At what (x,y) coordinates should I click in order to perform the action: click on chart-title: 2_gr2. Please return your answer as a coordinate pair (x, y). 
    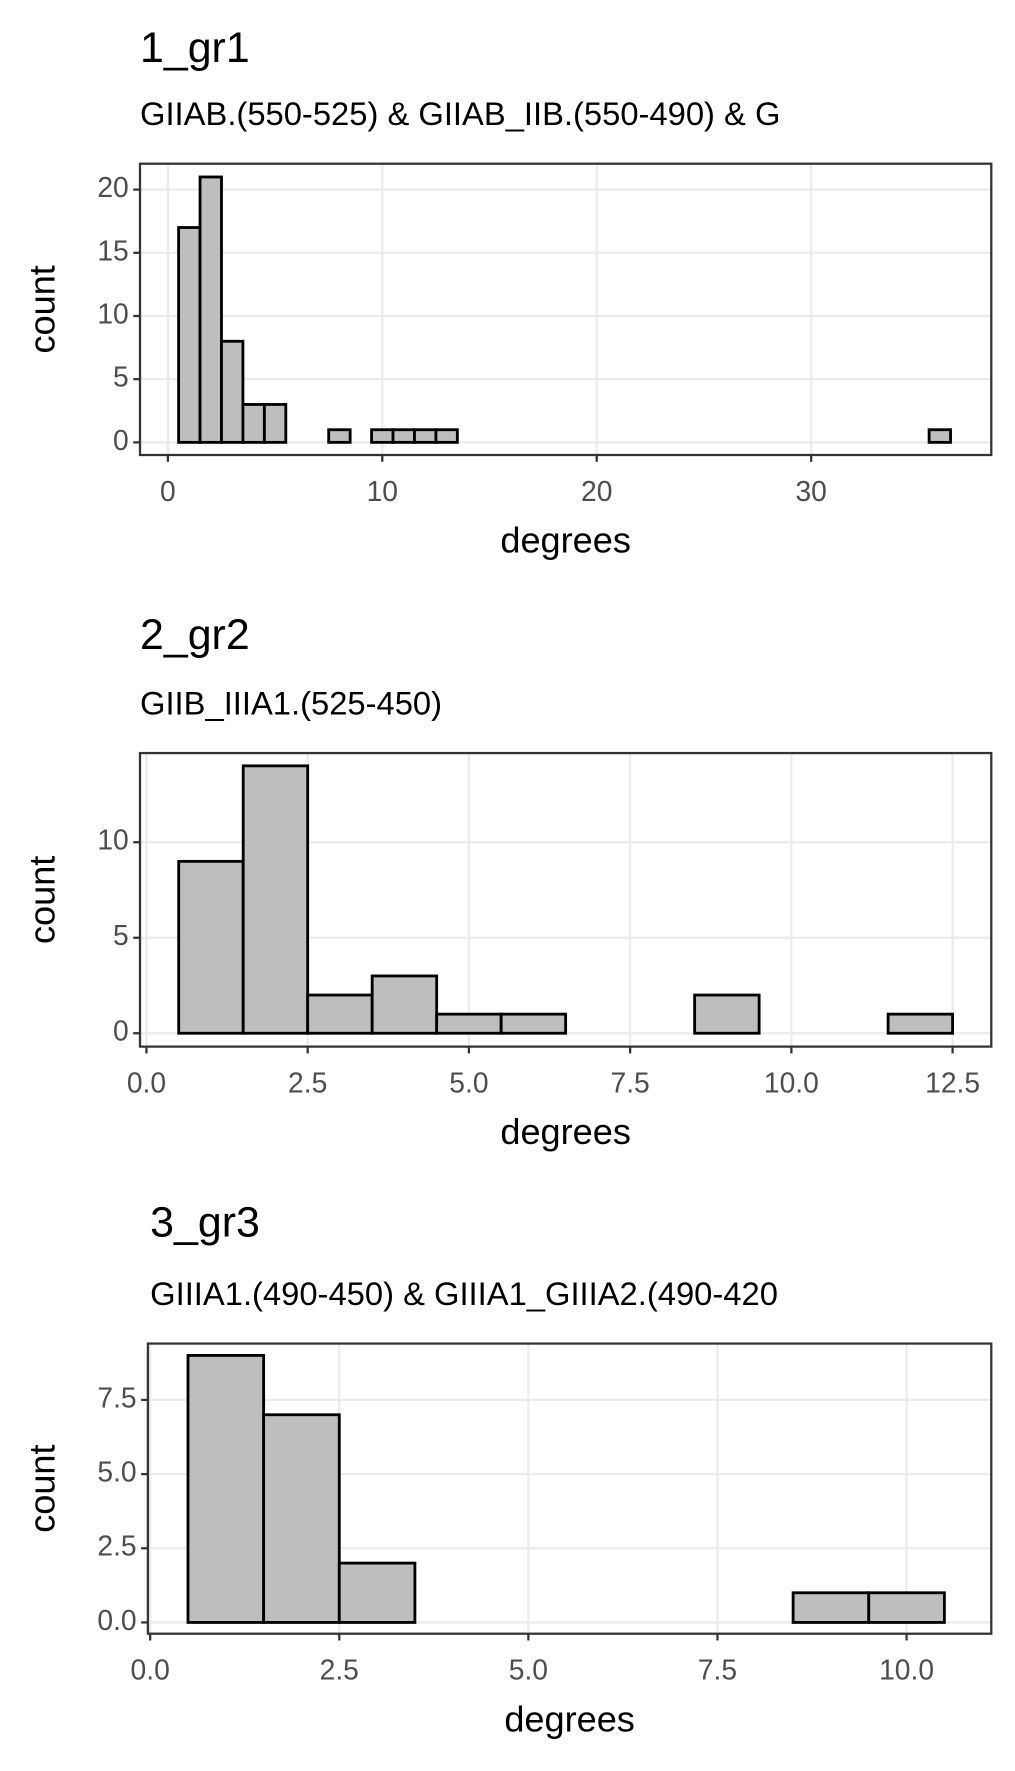
    Looking at the image, I should click on (195, 635).